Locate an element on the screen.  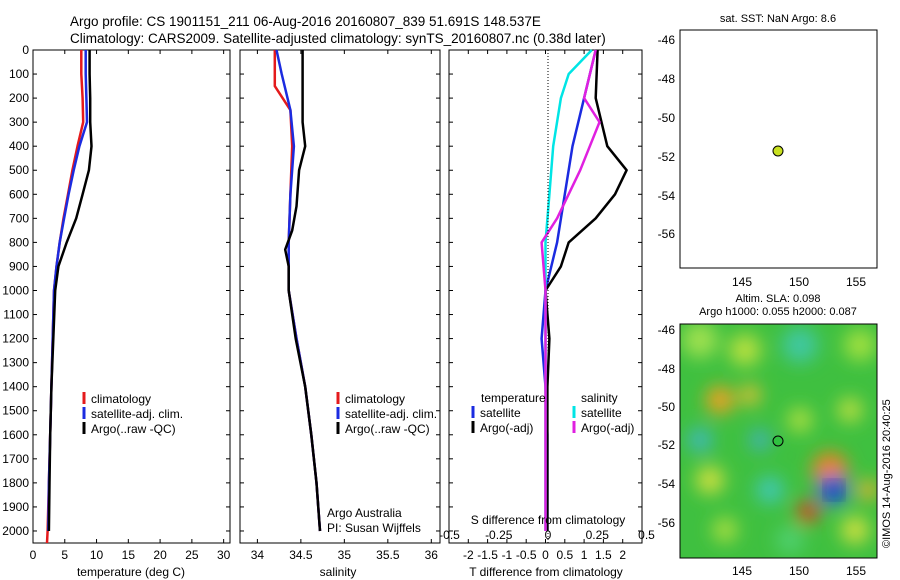
sla-xtick: 150 is located at coordinates (799, 571).